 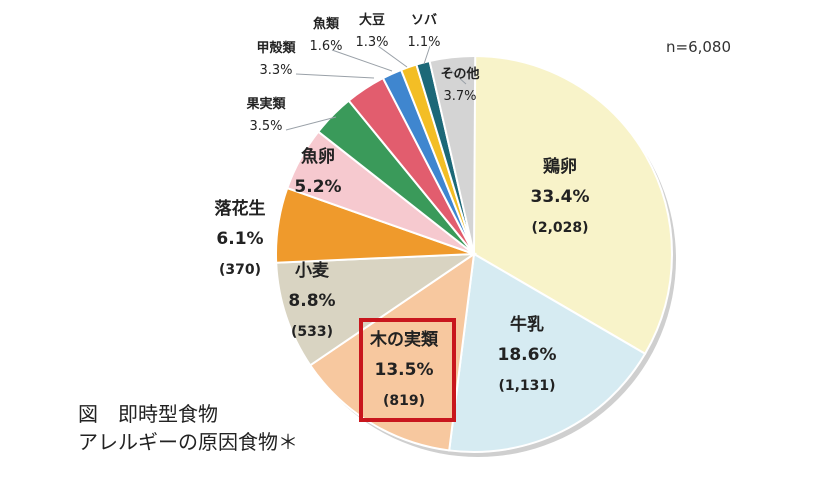 I want to click on slice-label-group: 小麦 8.8% (533), so click(x=311, y=300).